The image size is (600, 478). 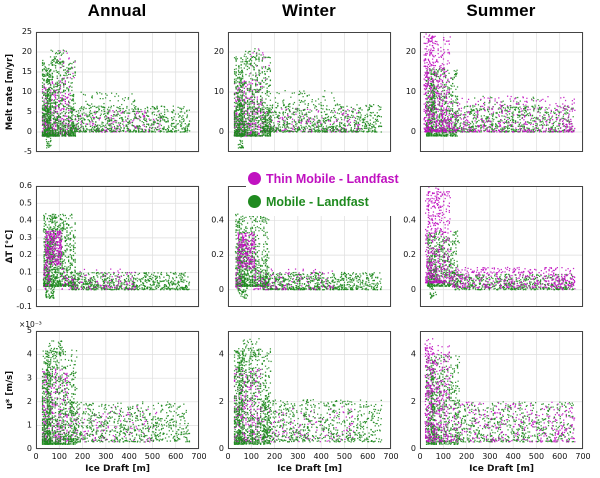 I want to click on panel-annual-u-star, so click(x=117, y=390).